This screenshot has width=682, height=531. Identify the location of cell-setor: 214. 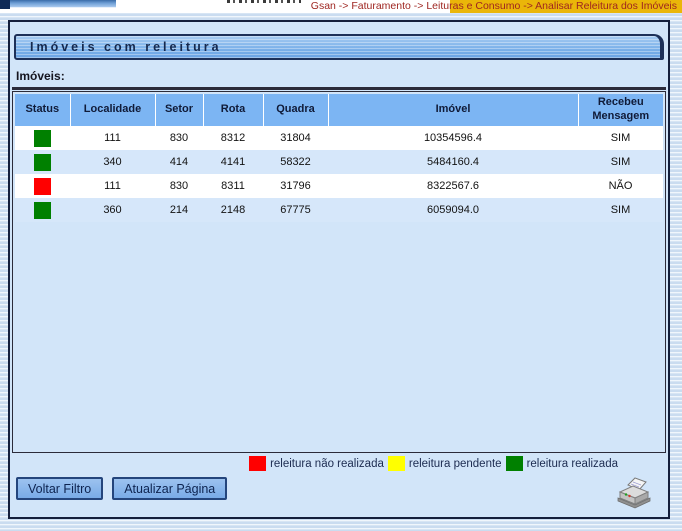
(179, 210).